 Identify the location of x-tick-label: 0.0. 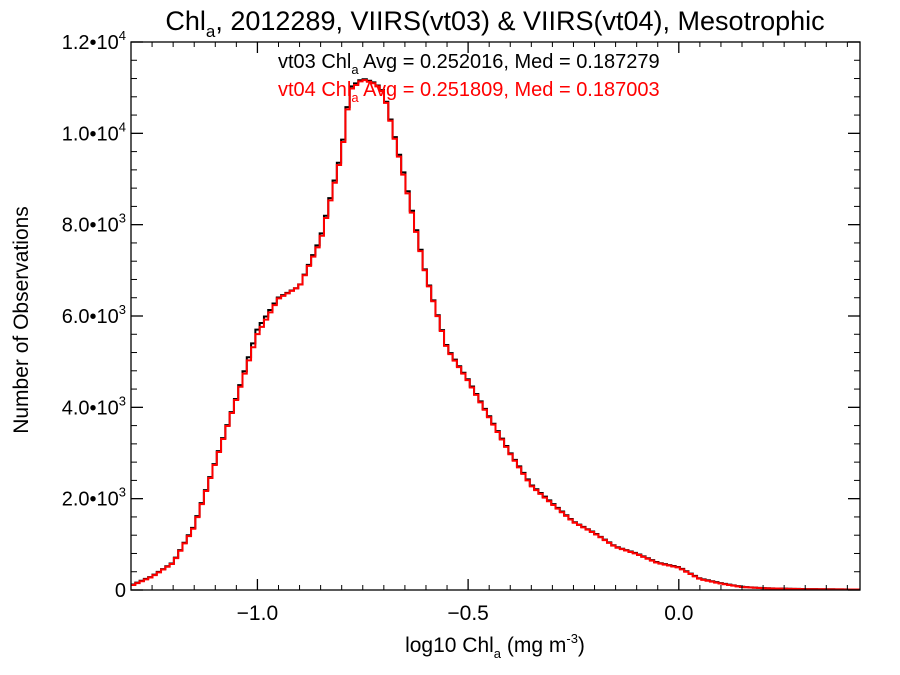
(678, 613).